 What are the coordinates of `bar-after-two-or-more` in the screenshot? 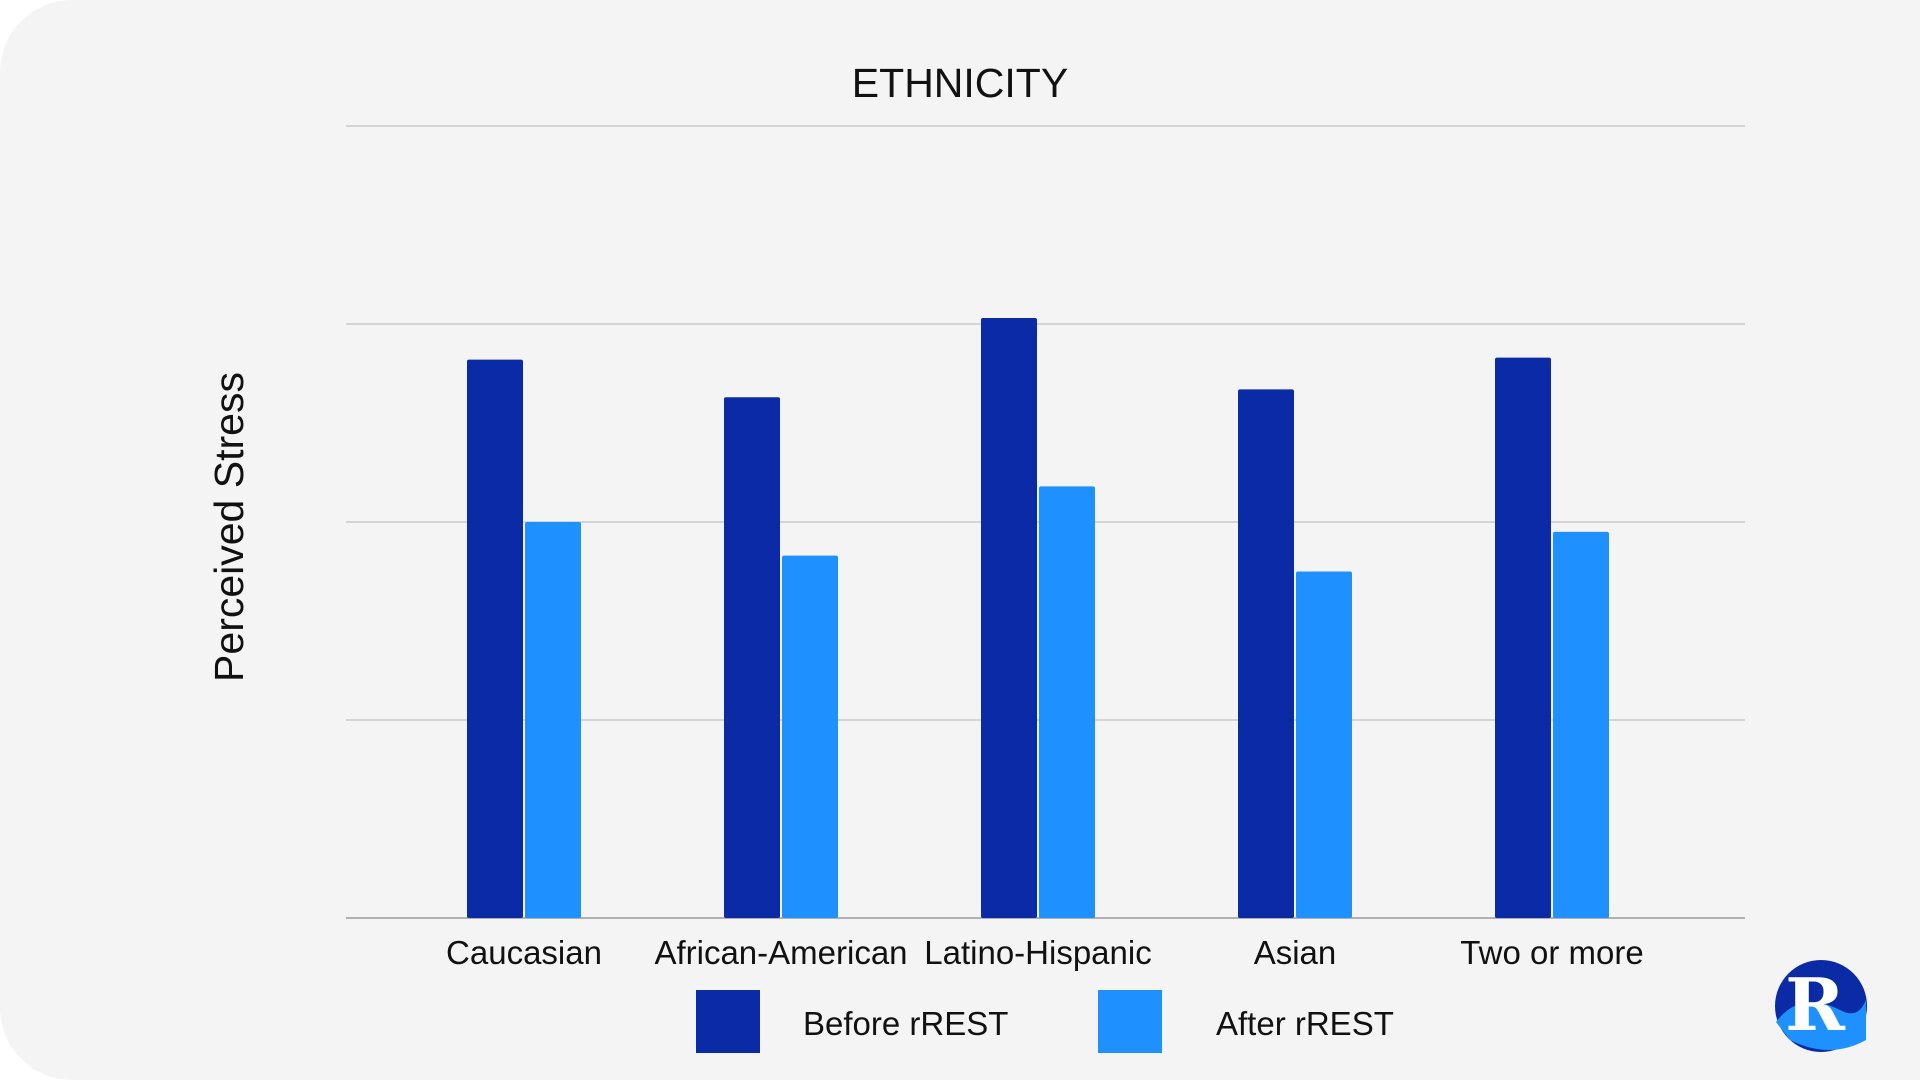 It's located at (1581, 724).